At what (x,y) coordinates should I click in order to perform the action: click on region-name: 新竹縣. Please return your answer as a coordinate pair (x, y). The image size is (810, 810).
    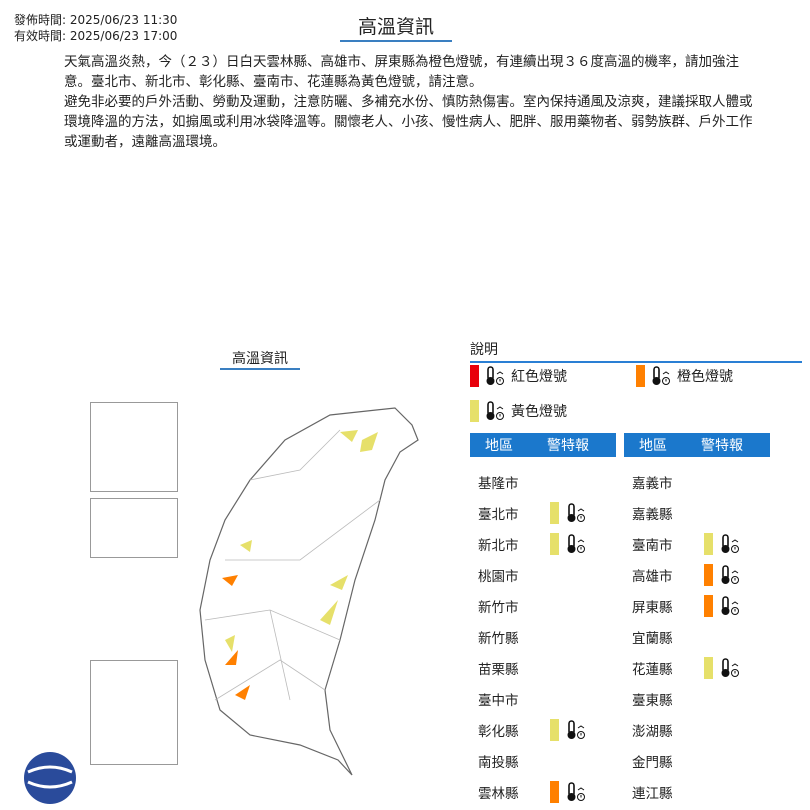
    Looking at the image, I should click on (498, 639).